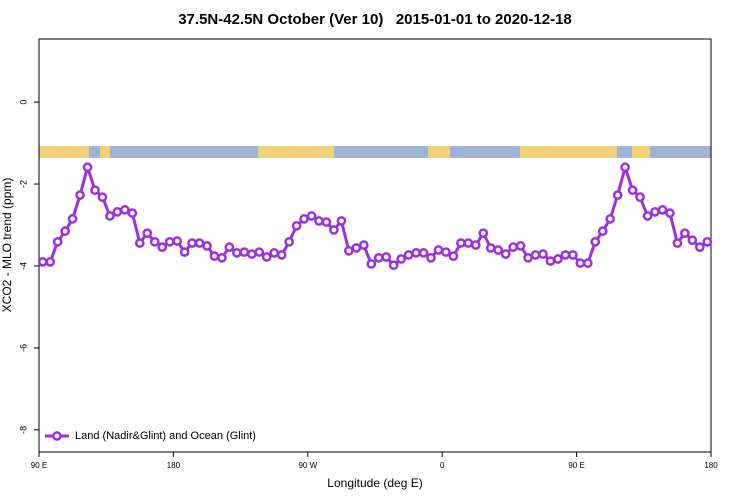  Describe the element at coordinates (23, 102) in the screenshot. I see `y-tick-label: 0` at that location.